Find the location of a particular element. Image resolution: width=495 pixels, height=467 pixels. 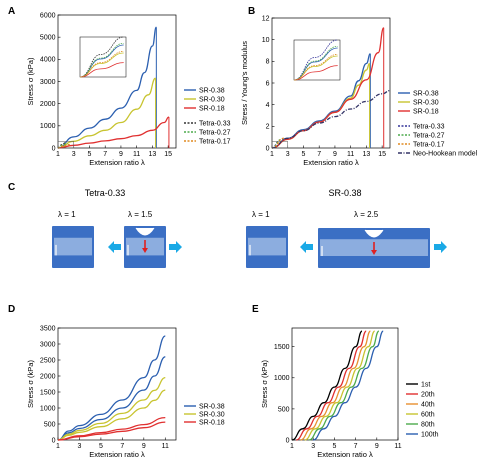

y-tick-label-E: 1500 is located at coordinates (282, 347).